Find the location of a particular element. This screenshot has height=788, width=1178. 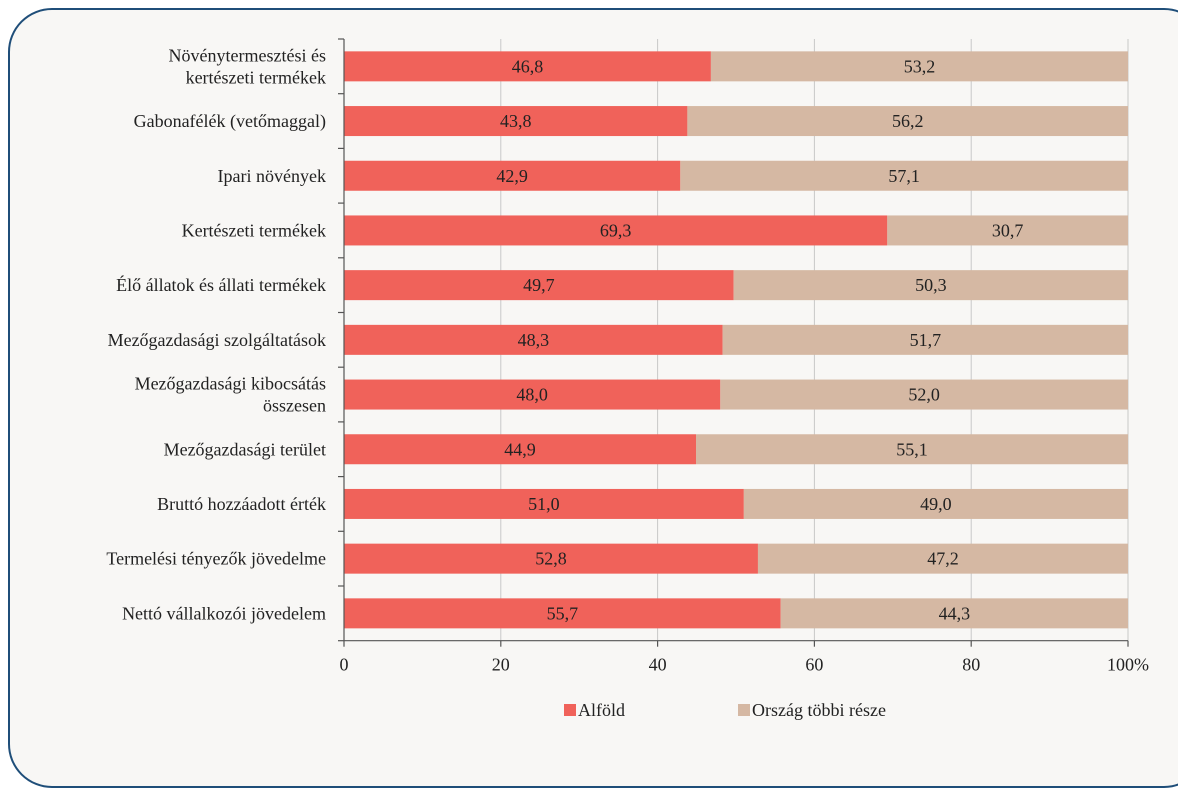

x-tick-label: 100% is located at coordinates (1128, 665).